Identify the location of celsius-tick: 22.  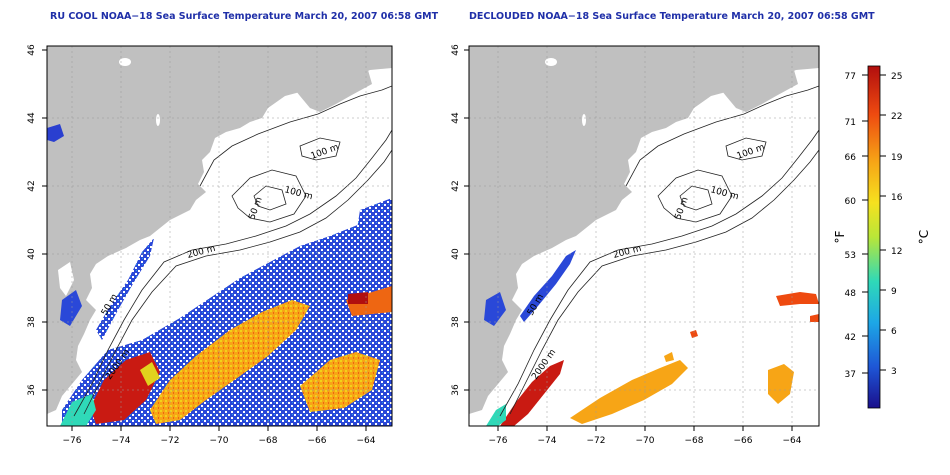
(896, 117).